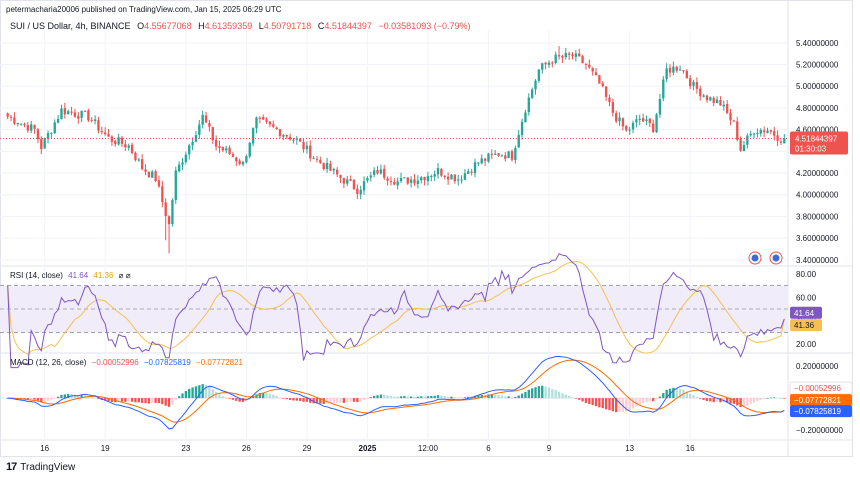  Describe the element at coordinates (396, 392) in the screenshot. I see `macd-line` at that location.